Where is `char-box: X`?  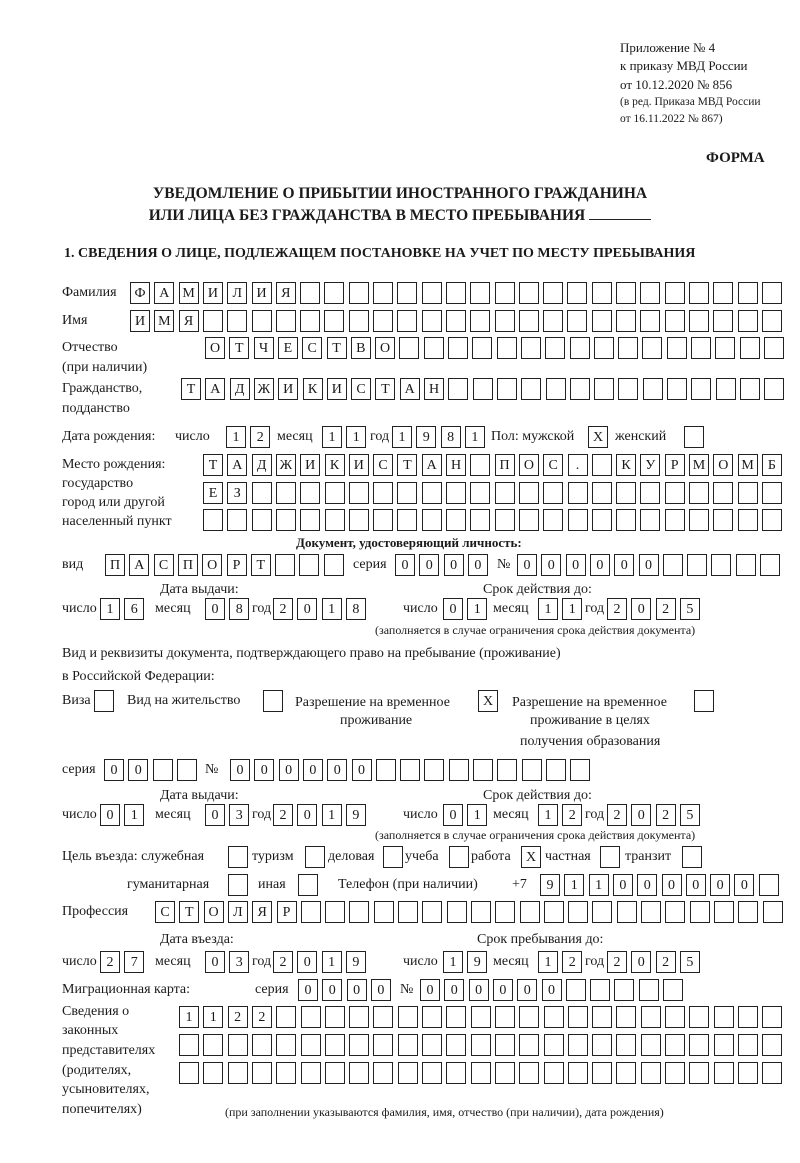
char-box: X is located at coordinates (488, 701).